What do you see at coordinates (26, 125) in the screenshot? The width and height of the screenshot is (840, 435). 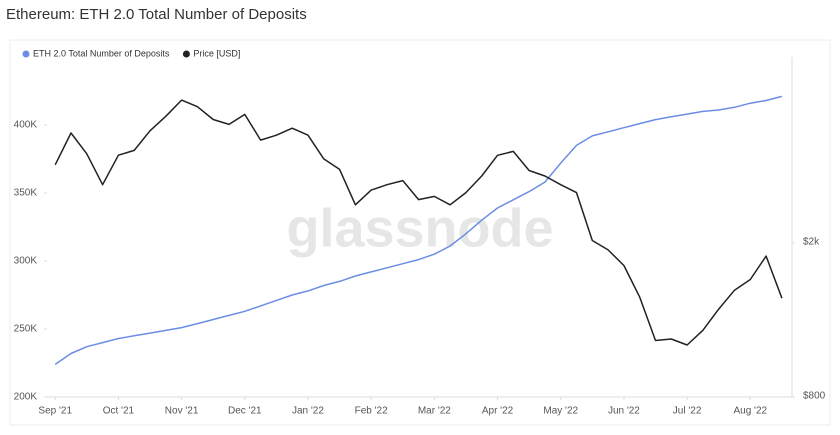 I see `y-tick-label: 400K` at bounding box center [26, 125].